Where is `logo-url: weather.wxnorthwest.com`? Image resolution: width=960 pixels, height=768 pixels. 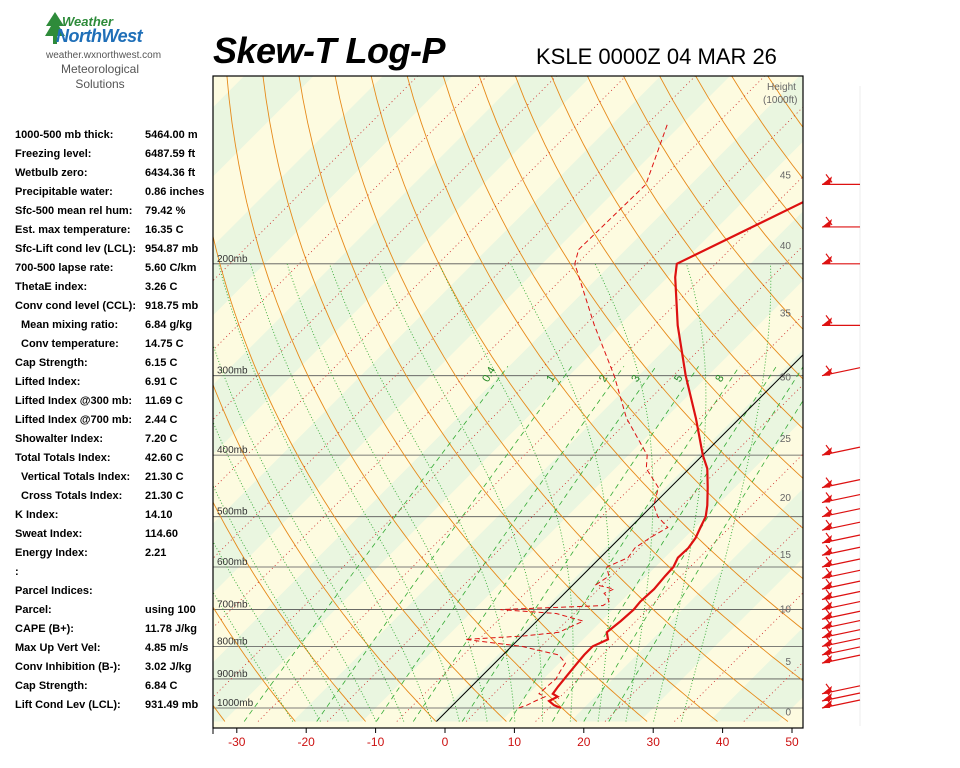
logo-url: weather.wxnorthwest.com is located at coordinates (104, 55).